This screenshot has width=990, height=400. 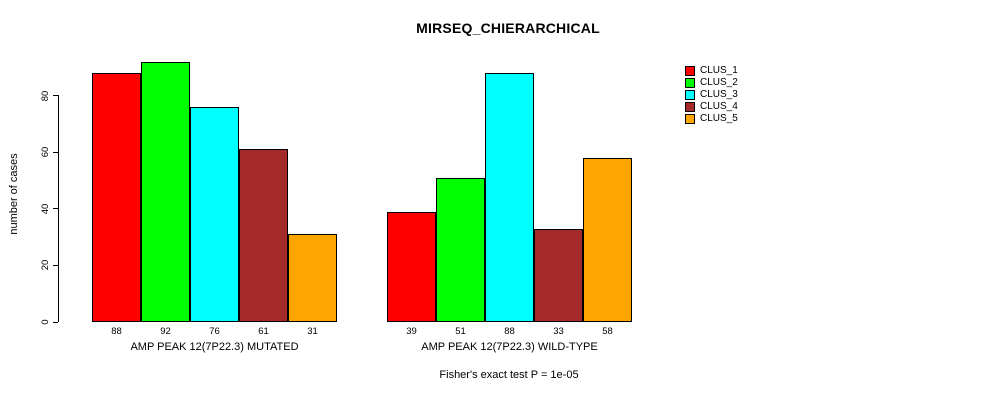 I want to click on legend-item: CLUS_5, so click(x=711, y=119).